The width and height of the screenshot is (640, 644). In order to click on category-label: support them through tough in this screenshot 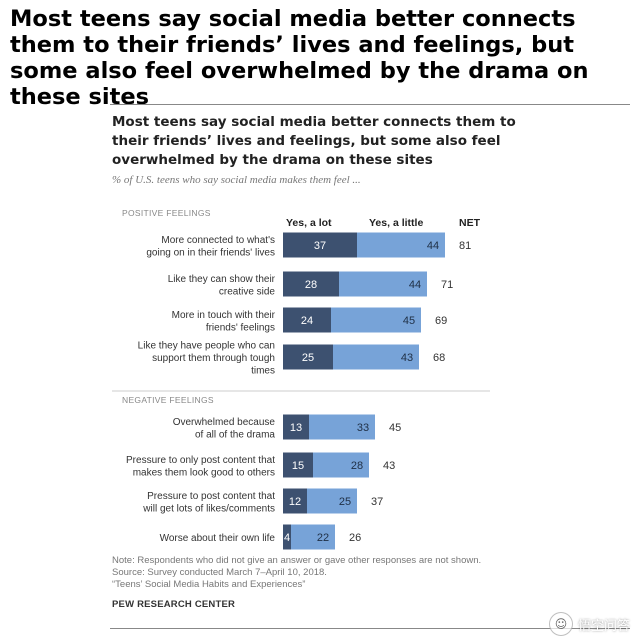, I will do `click(213, 358)`.